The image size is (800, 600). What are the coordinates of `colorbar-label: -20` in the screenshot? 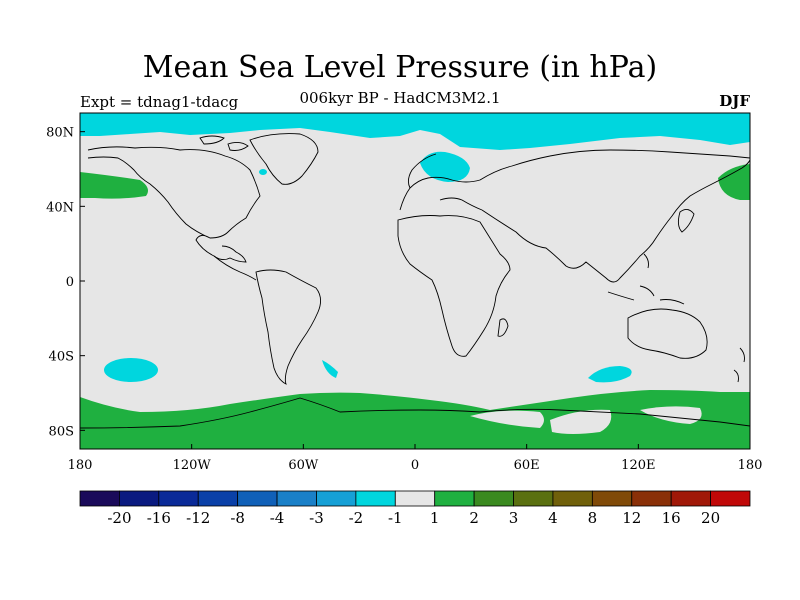 It's located at (119, 518).